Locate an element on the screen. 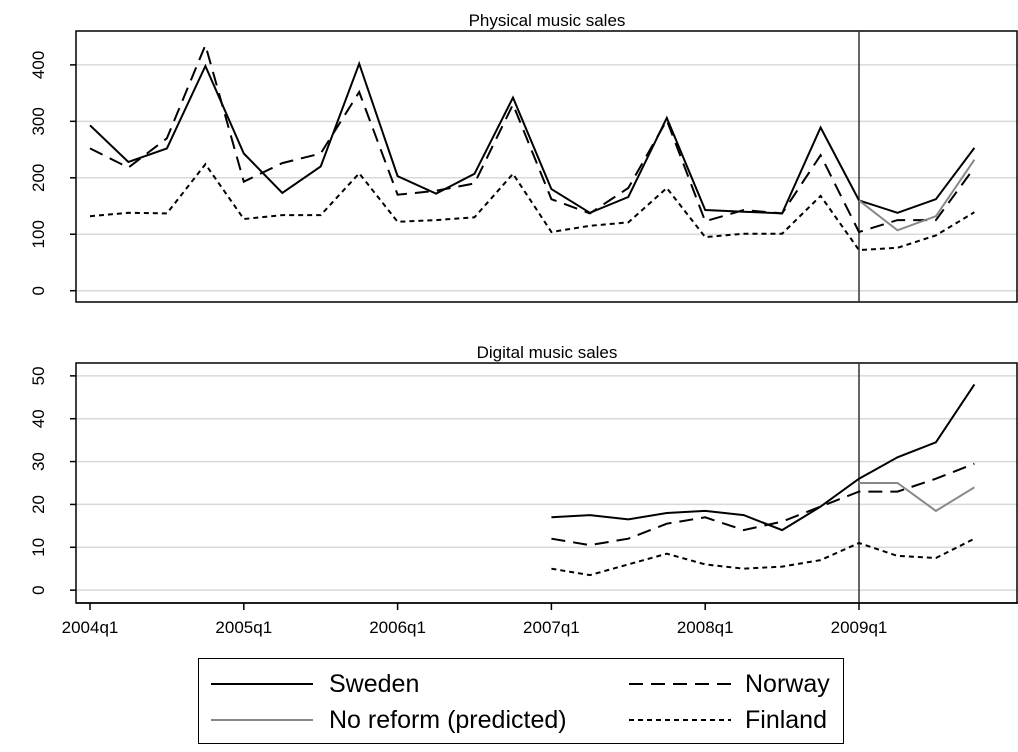 This screenshot has width=1018, height=752. series-line-1-no-reform-predicted- is located at coordinates (917, 497).